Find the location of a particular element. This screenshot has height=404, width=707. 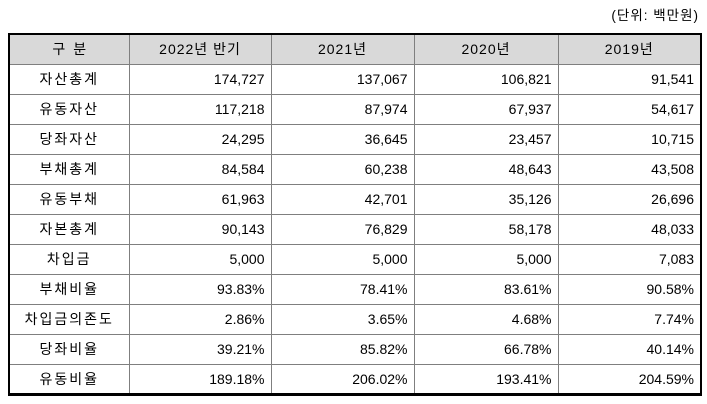

cell-value: 40.14% is located at coordinates (629, 349).